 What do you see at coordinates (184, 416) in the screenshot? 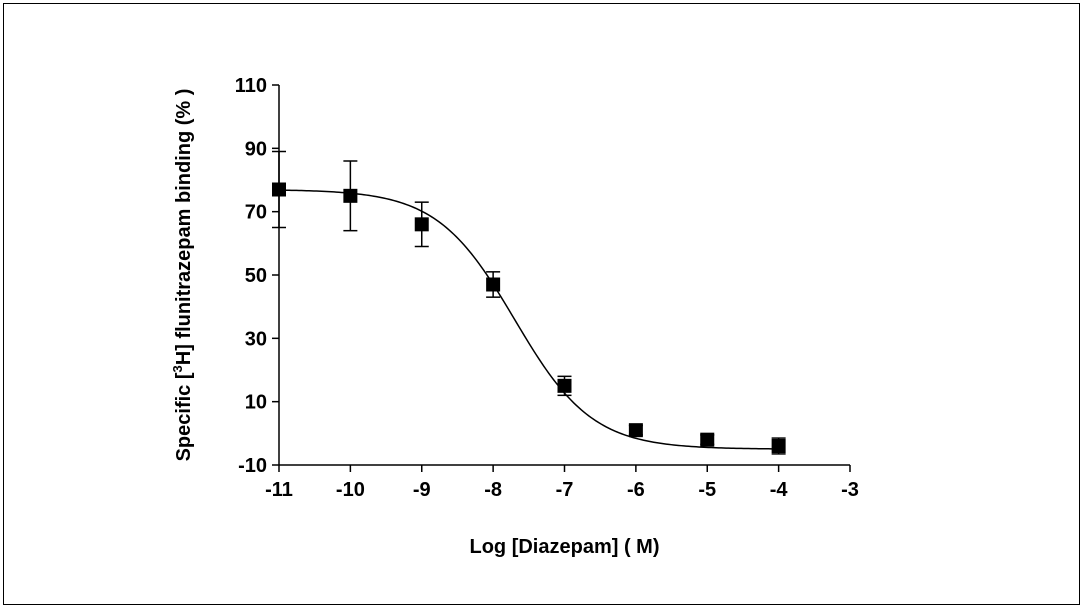
I see `y-axis-title-prefix: Specific [` at bounding box center [184, 416].